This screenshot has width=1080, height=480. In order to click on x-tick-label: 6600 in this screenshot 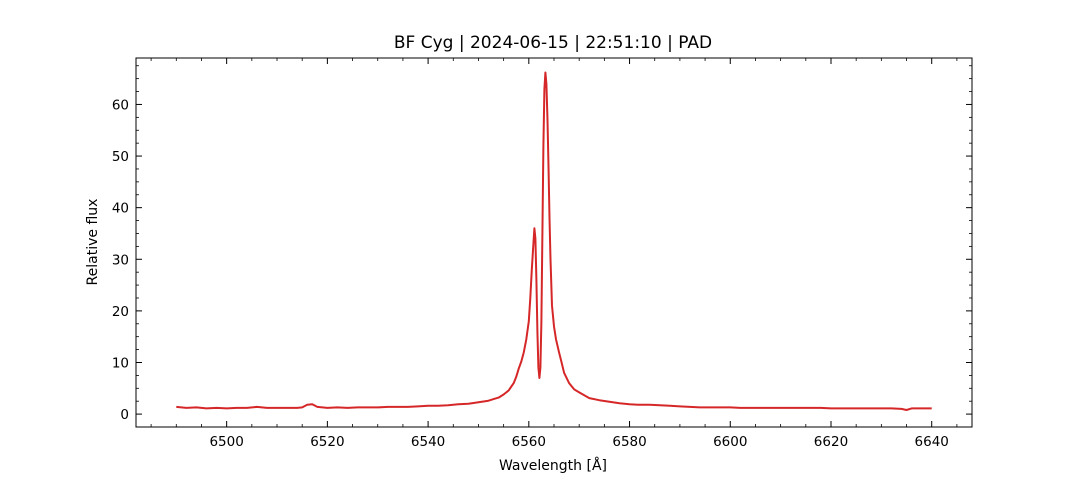, I will do `click(730, 442)`.